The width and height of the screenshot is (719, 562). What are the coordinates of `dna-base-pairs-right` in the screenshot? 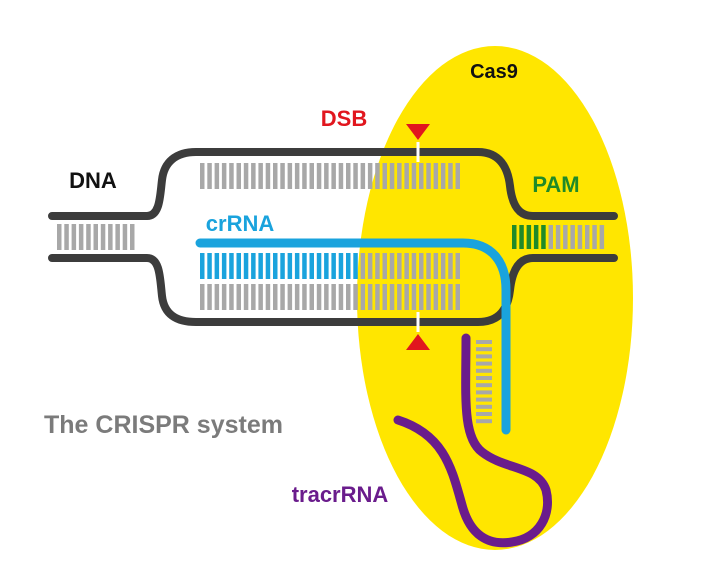 It's located at (558, 237).